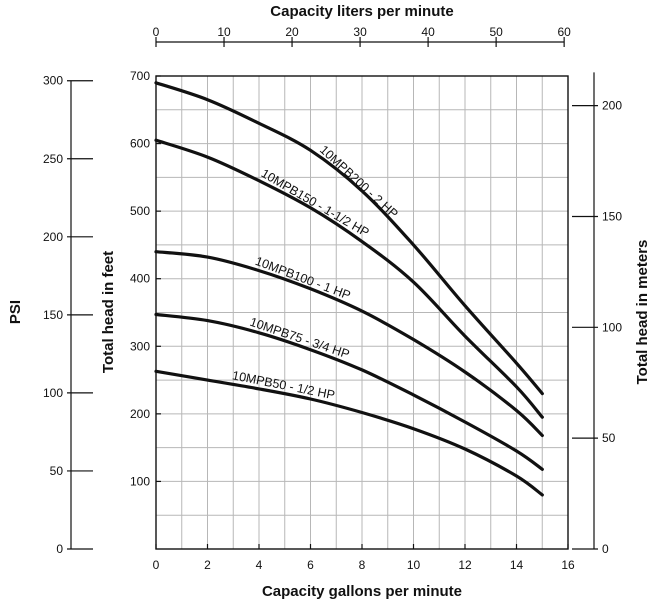 This screenshot has height=609, width=667. I want to click on x-tick-label: 14, so click(517, 565).